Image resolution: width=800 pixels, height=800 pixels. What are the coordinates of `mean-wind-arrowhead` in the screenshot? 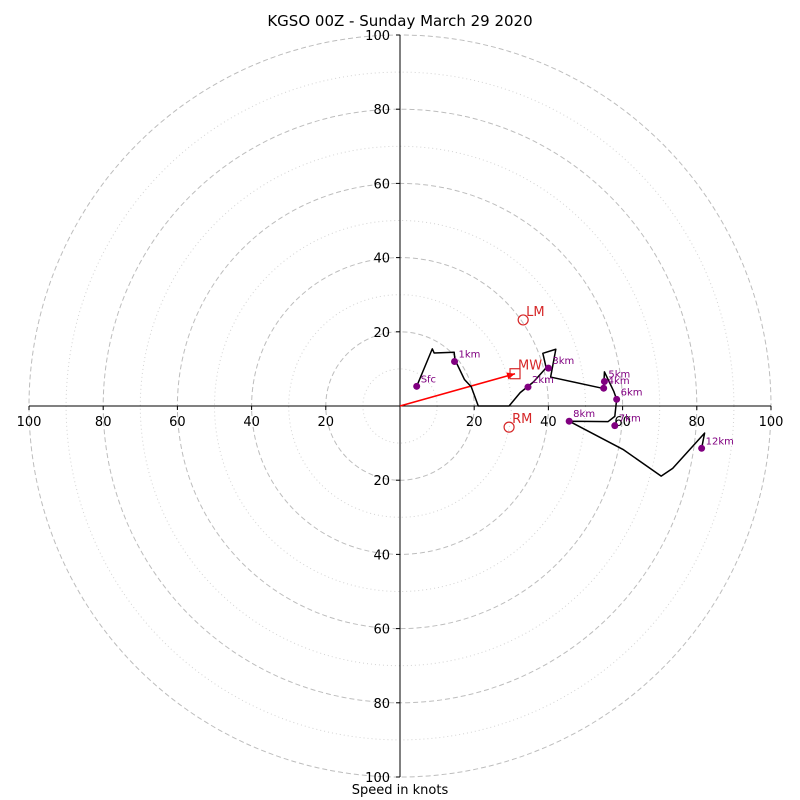 It's located at (511, 376).